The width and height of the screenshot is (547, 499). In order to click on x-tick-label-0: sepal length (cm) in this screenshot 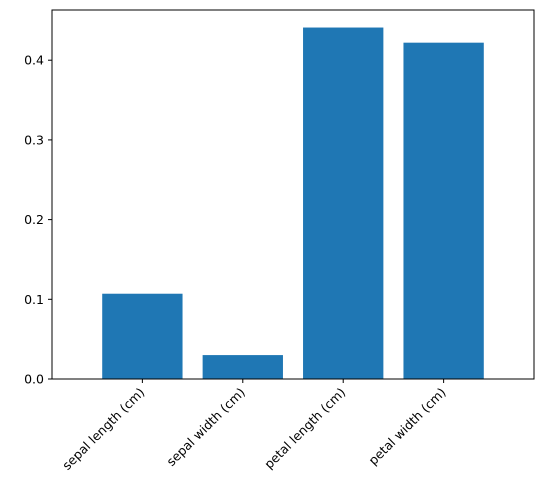, I will do `click(103, 429)`.